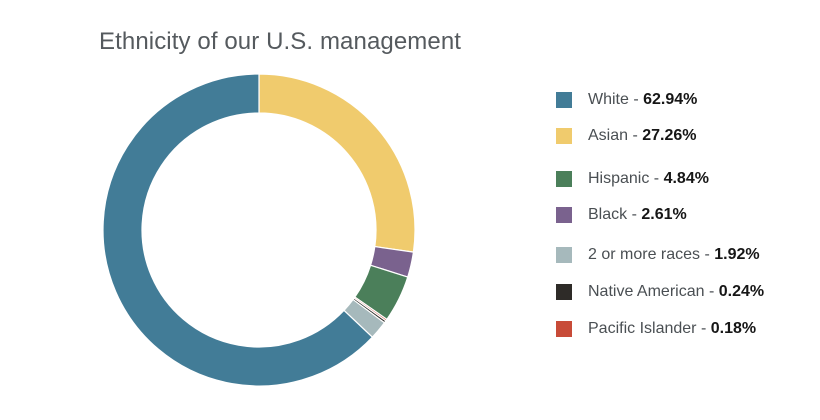  Describe the element at coordinates (737, 254) in the screenshot. I see `legend-value: 1.92%` at that location.